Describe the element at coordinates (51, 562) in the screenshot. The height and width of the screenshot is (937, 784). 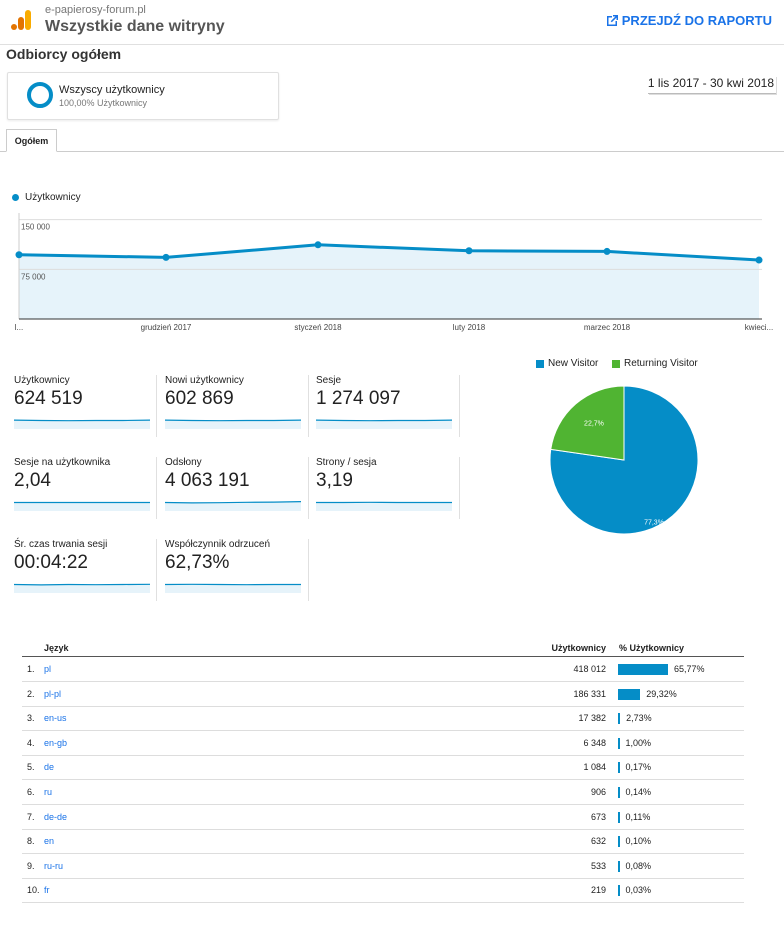
I see `metric-value: 00:04:22` at that location.